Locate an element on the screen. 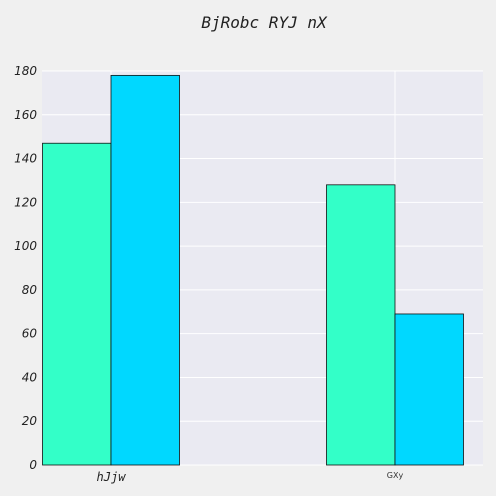  y-tick-label: 140 is located at coordinates (25, 159).